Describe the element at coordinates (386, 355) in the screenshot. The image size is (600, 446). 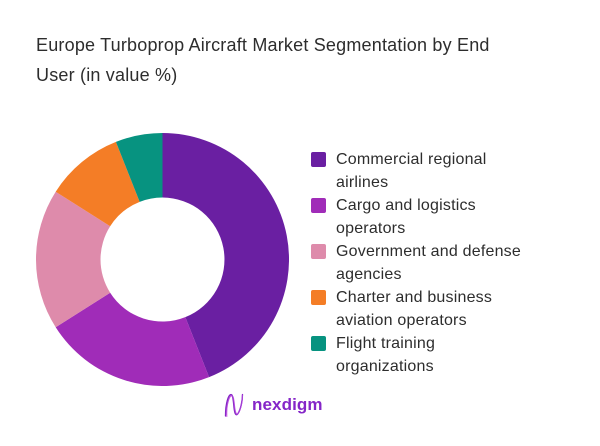
I see `legend-label: Flight training organizations` at that location.